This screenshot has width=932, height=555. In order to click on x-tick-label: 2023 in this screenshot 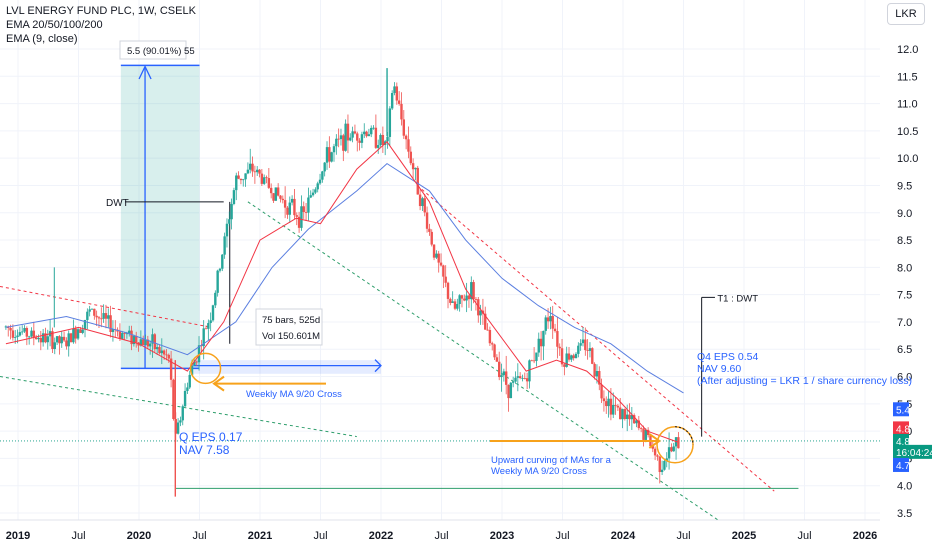, I will do `click(502, 536)`.